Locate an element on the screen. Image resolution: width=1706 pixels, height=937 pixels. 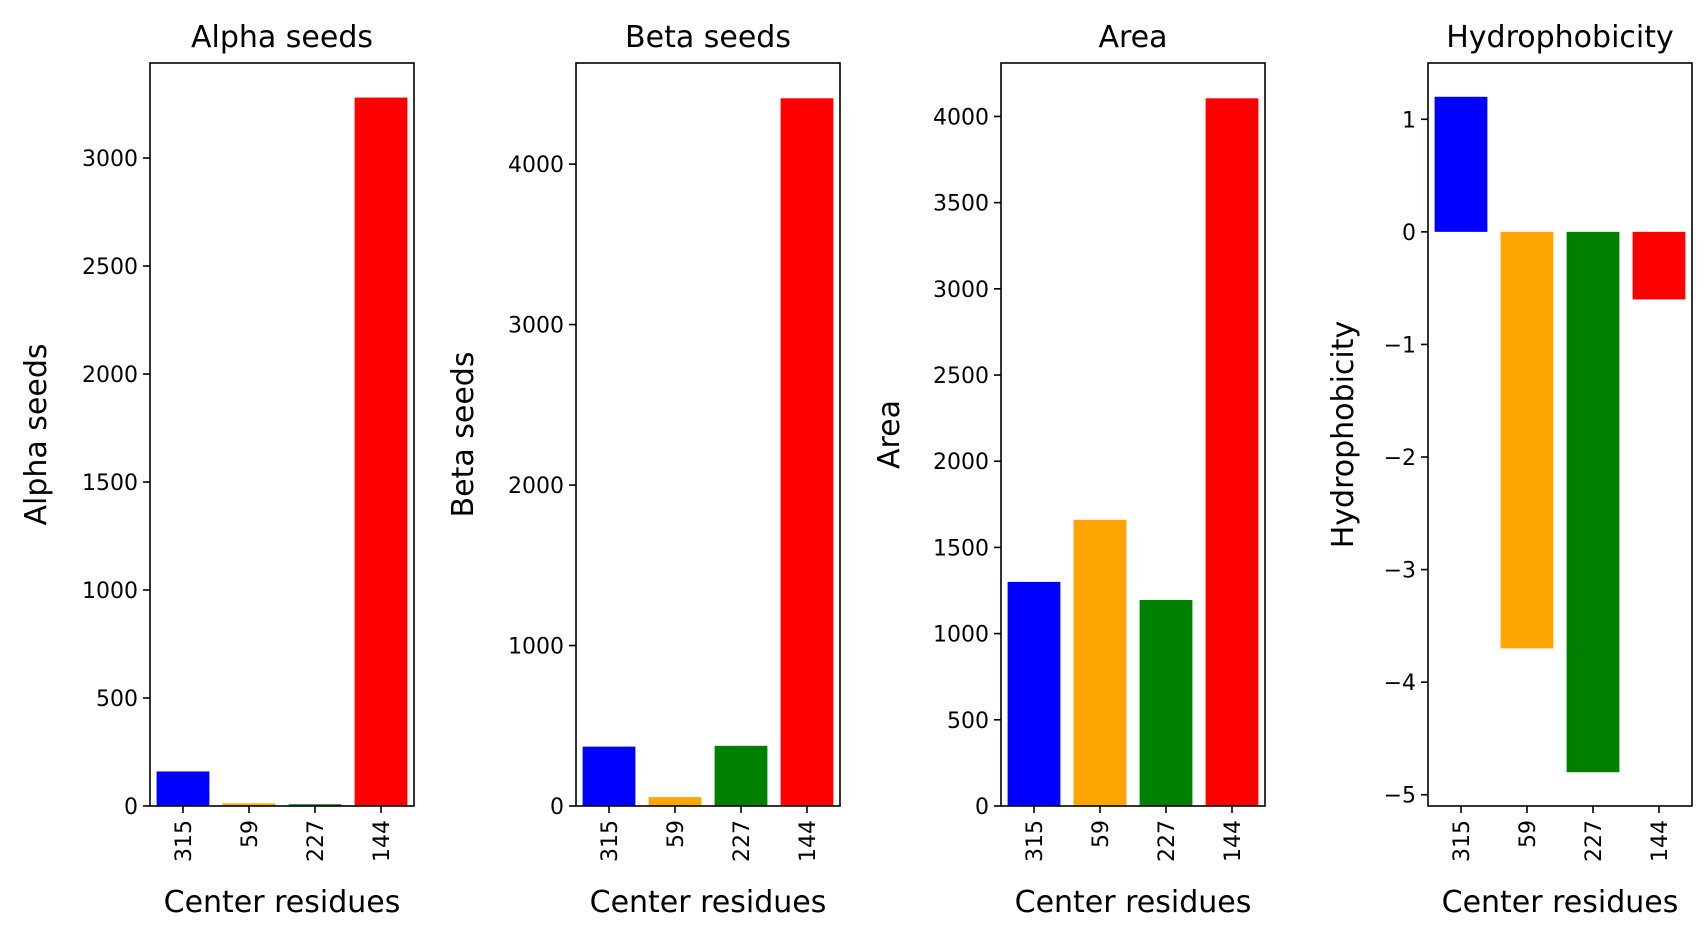
y-tick-label: −1 is located at coordinates (1400, 345).